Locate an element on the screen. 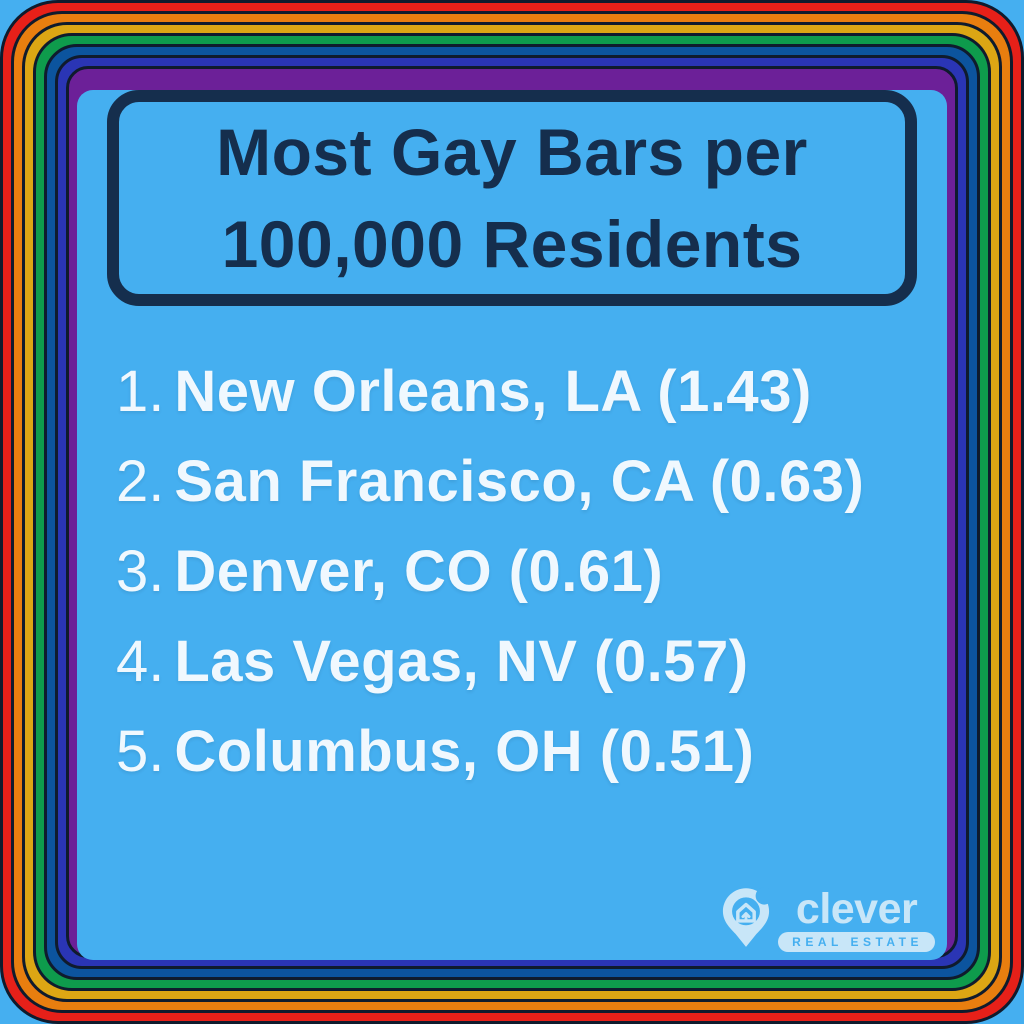 The image size is (1024, 1024). list-item: 1. New Orleans, LA (1.43) is located at coordinates (531, 392).